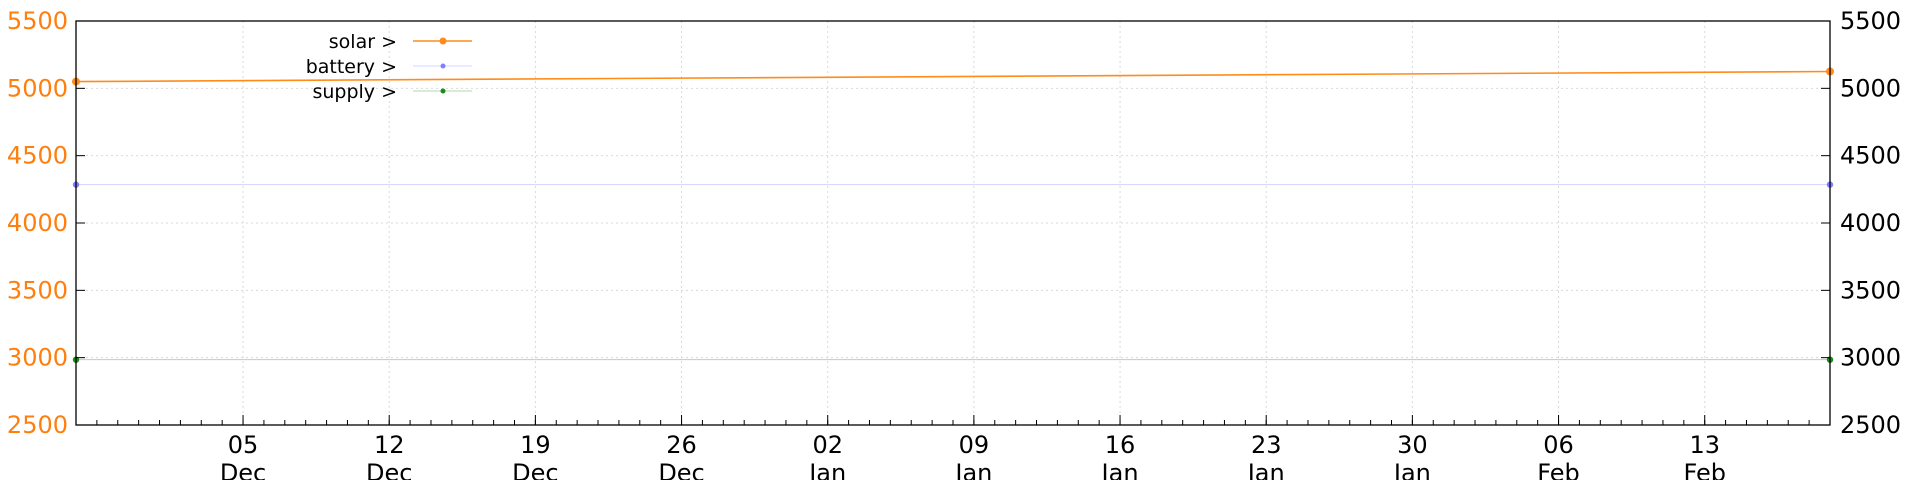 This screenshot has width=1920, height=480. What do you see at coordinates (37, 21) in the screenshot?
I see `y-tick-label-left: 5500` at bounding box center [37, 21].